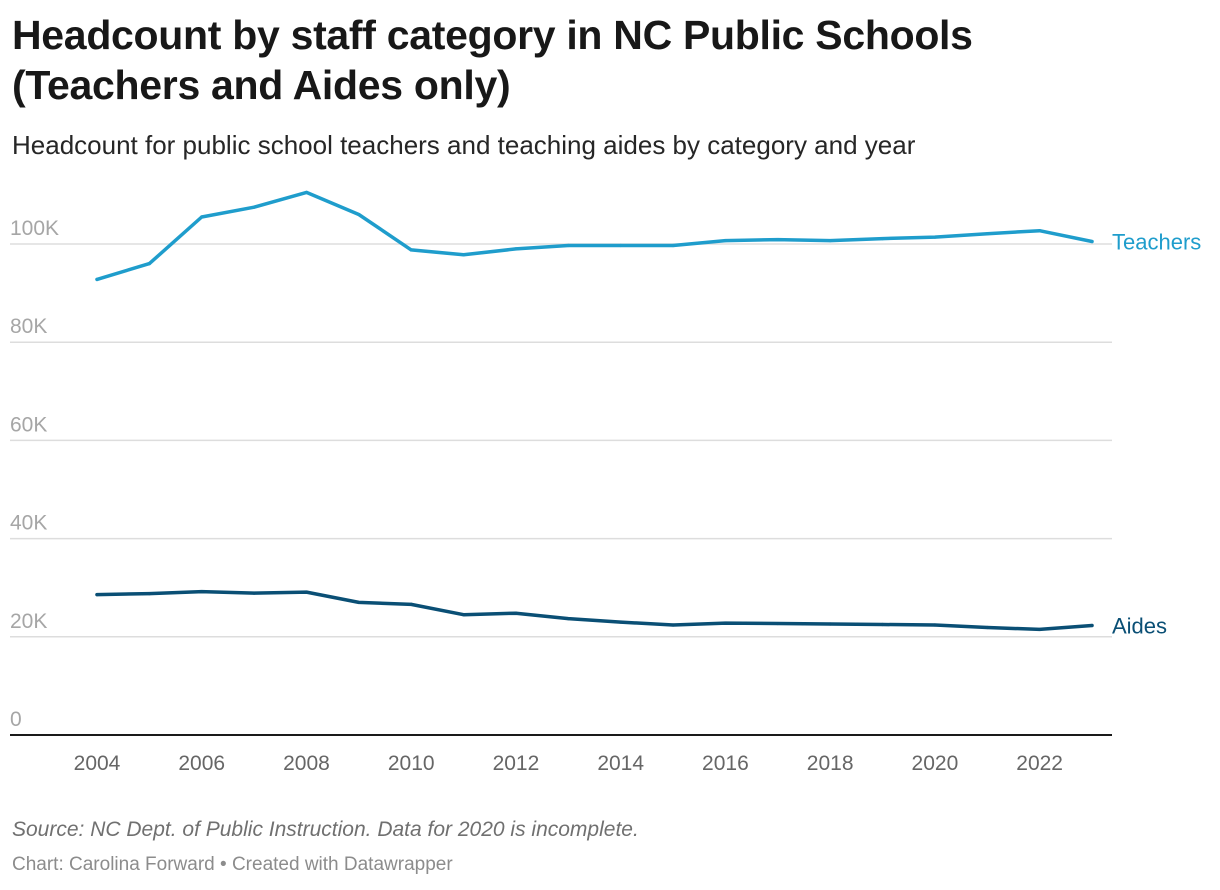  I want to click on teachers-point-2005, so click(149, 264).